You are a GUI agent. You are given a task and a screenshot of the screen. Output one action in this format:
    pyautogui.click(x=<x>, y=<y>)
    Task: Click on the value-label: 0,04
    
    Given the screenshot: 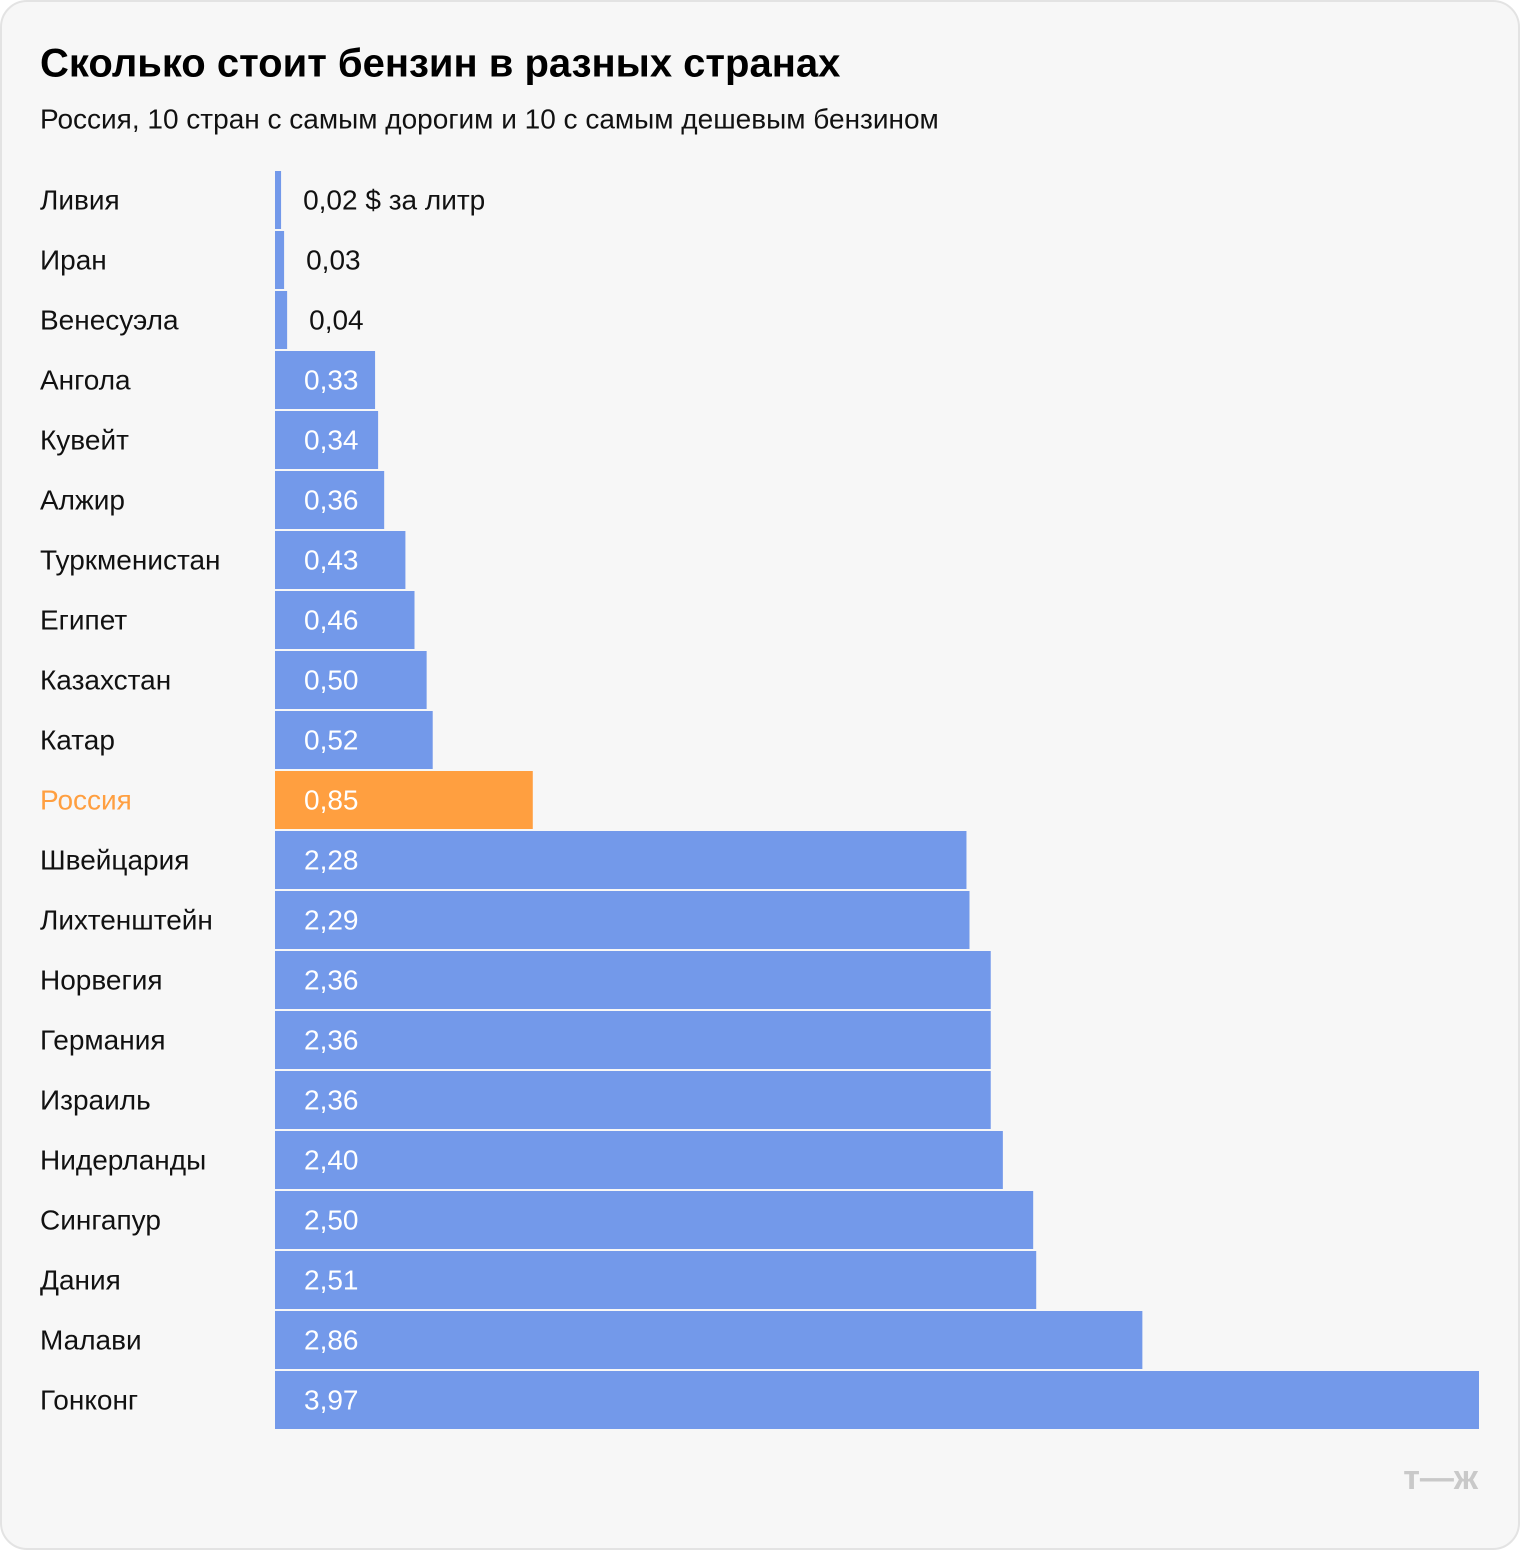 What is the action you would take?
    pyautogui.click(x=336, y=319)
    